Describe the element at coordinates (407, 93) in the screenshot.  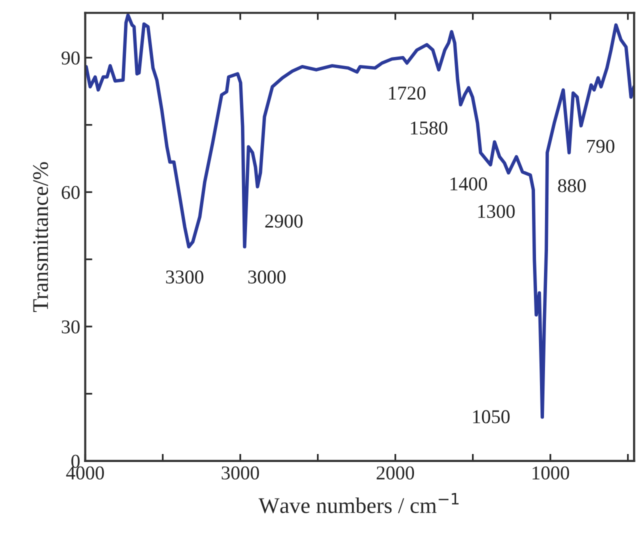
I see `annotation: 1720` at that location.